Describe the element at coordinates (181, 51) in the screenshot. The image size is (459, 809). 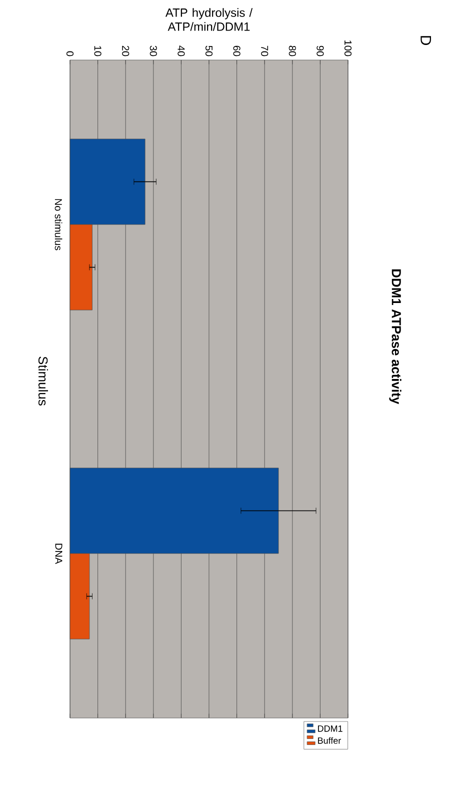
I see `x-tick-label: 40` at that location.